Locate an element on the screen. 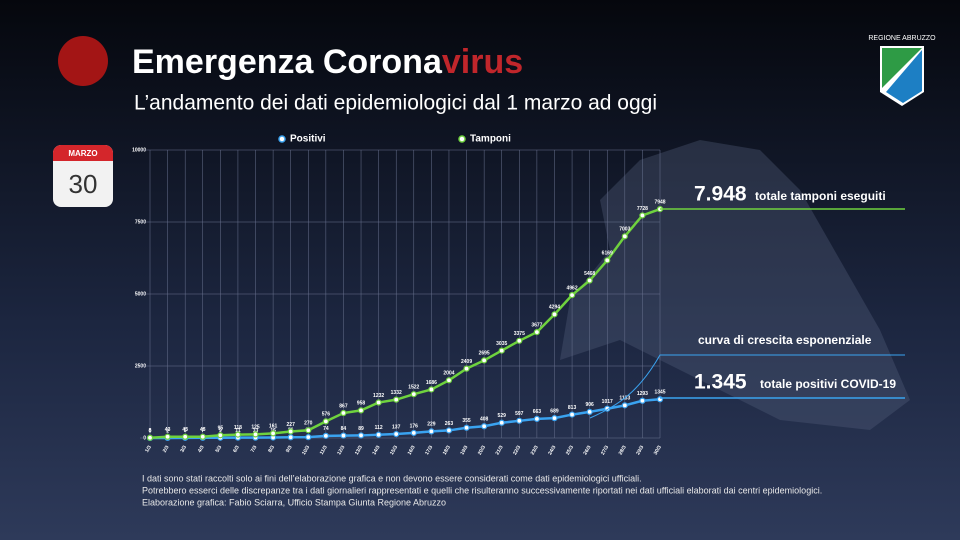 This screenshot has width=960, height=540. data-label: 1133 is located at coordinates (624, 399).